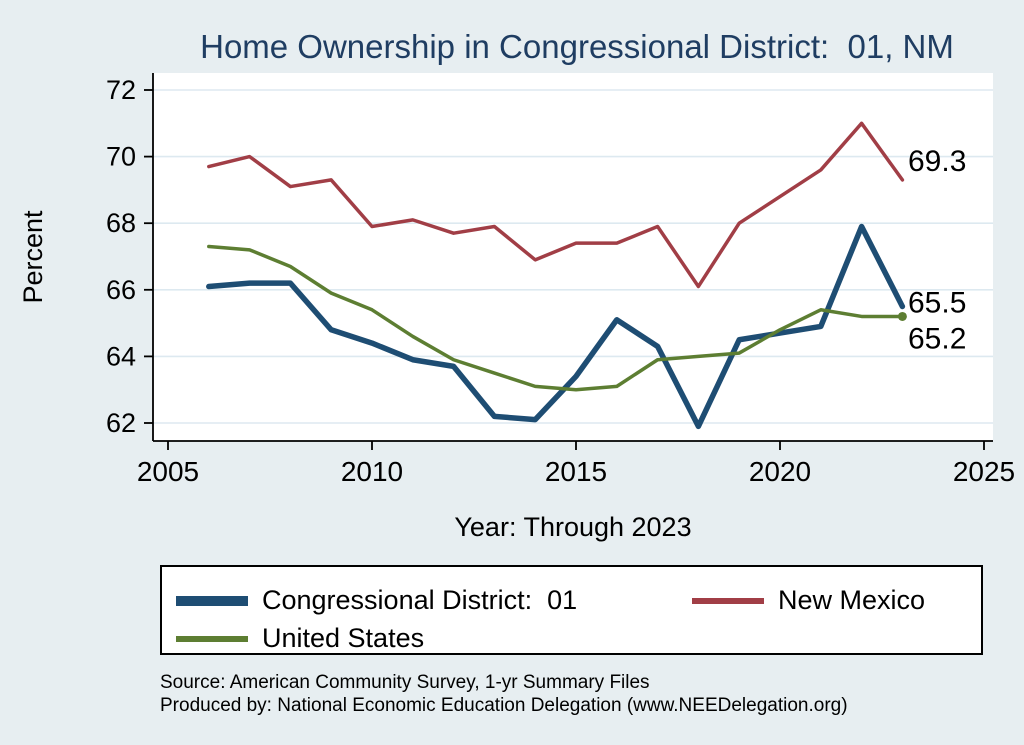  What do you see at coordinates (121, 157) in the screenshot?
I see `y-tick-label-70: 70` at bounding box center [121, 157].